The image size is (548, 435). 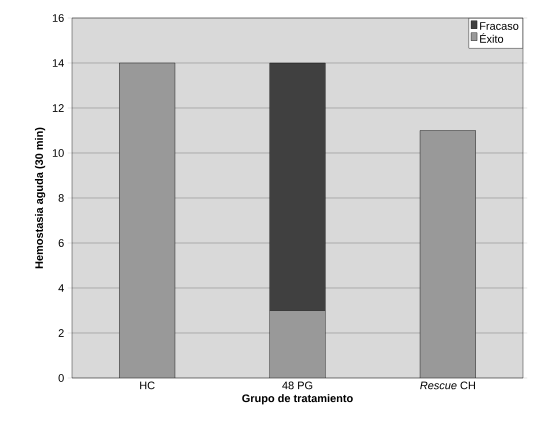 I want to click on legend-label: Éxito, so click(x=492, y=38).